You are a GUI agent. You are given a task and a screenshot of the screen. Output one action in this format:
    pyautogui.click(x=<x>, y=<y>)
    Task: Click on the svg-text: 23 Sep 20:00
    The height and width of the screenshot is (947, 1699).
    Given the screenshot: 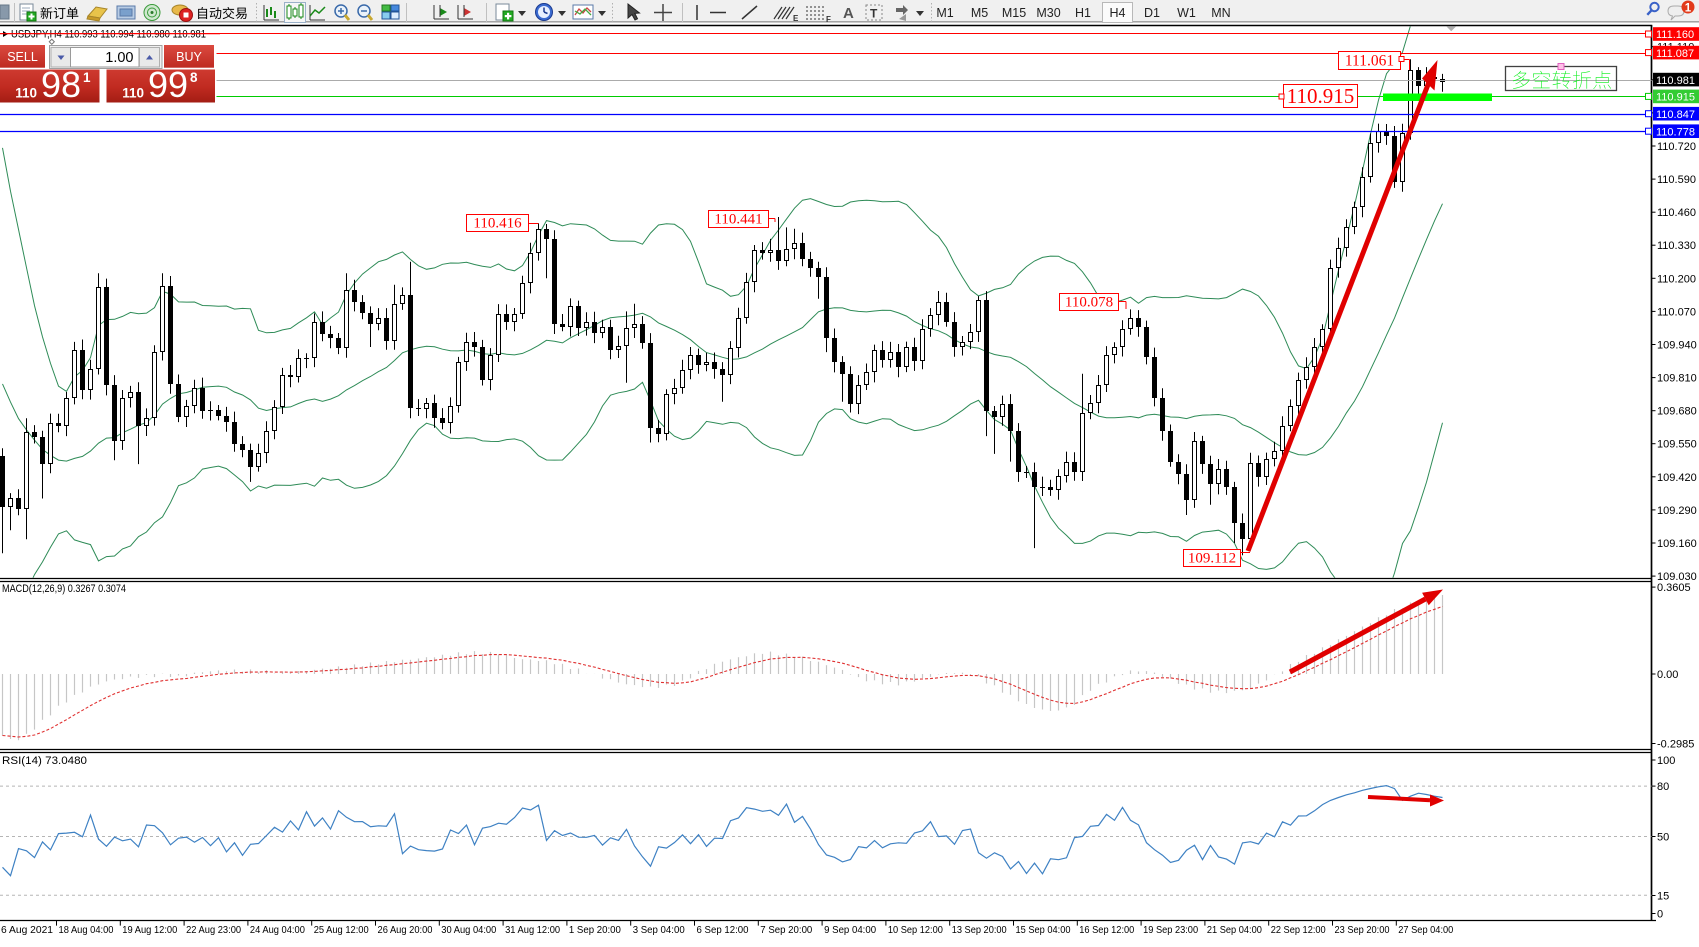 What is the action you would take?
    pyautogui.click(x=1362, y=930)
    